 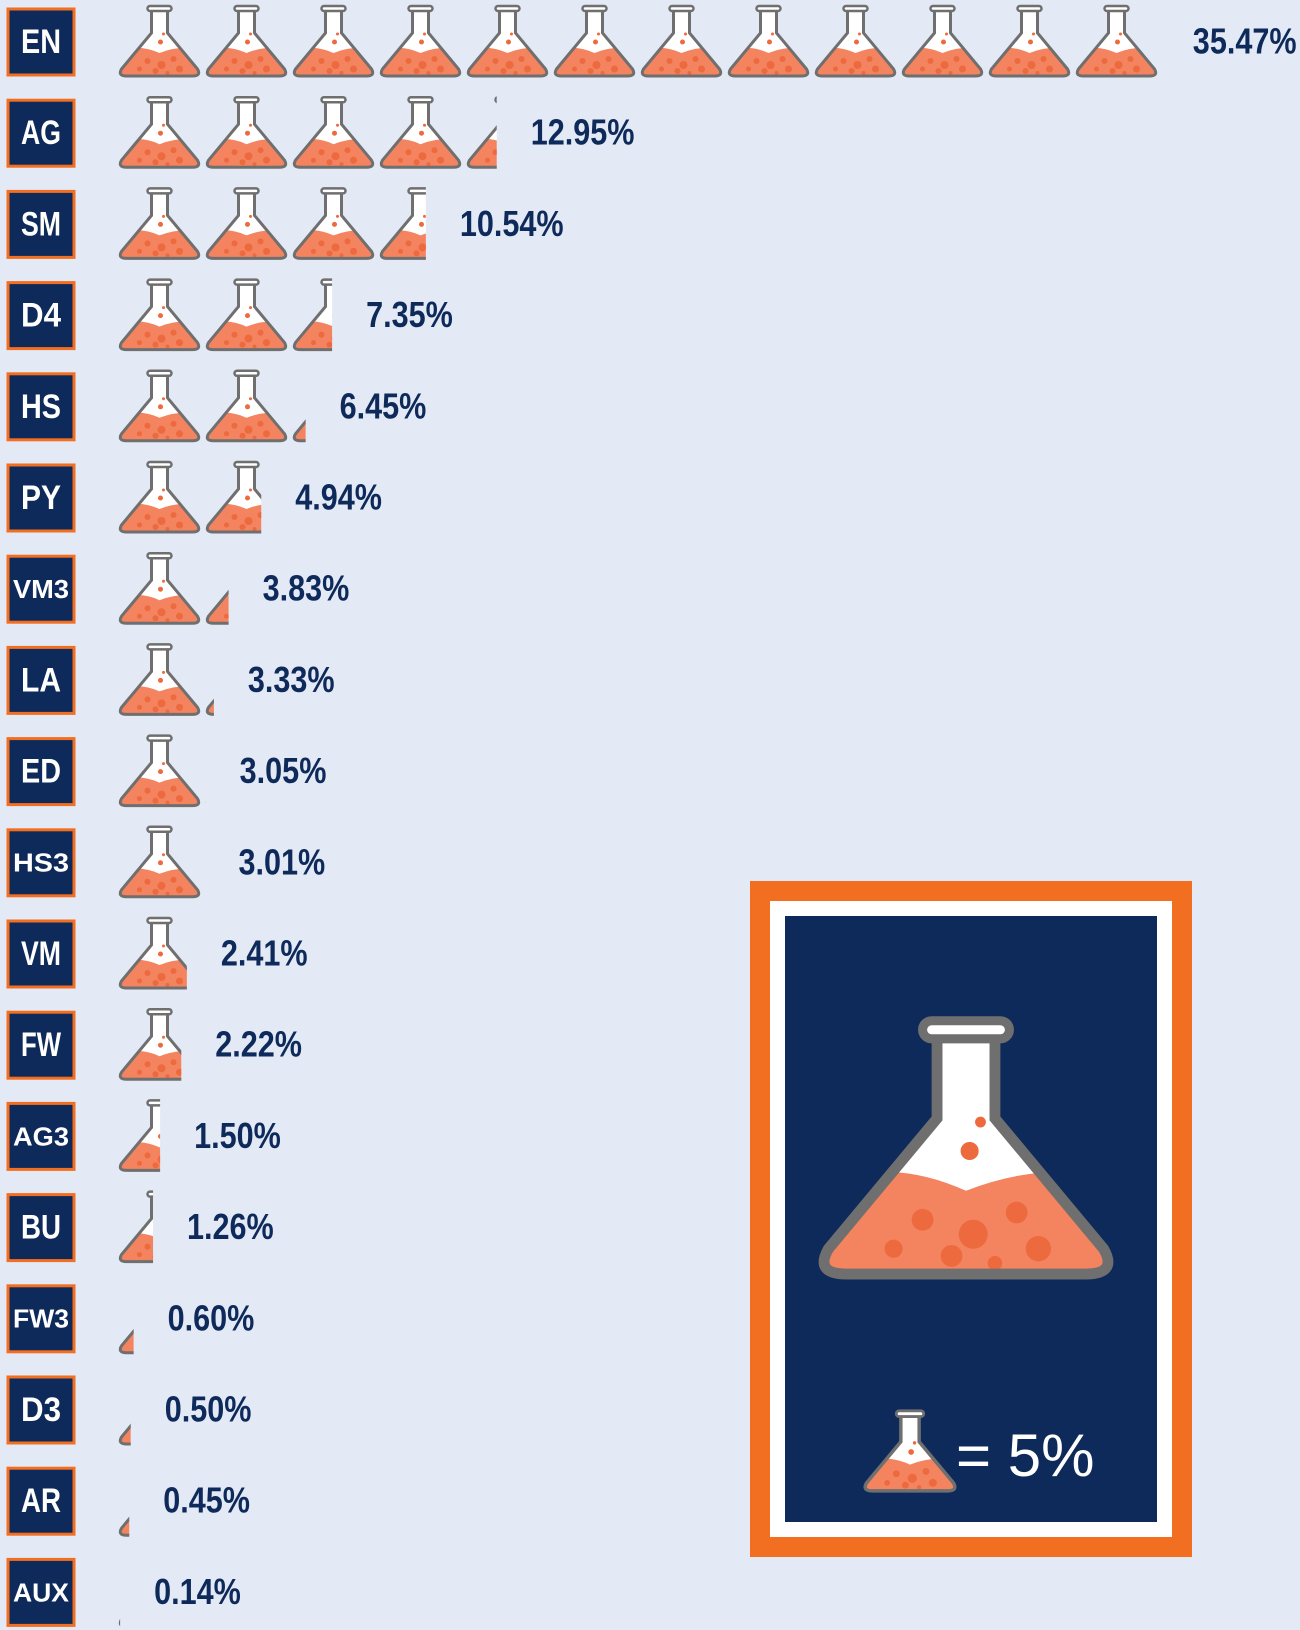 I want to click on value-label: 7.35%, so click(x=409, y=316).